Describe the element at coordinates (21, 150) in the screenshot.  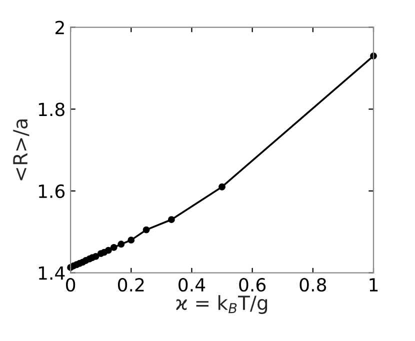
I see `y-axis-title: <R>/a` at that location.